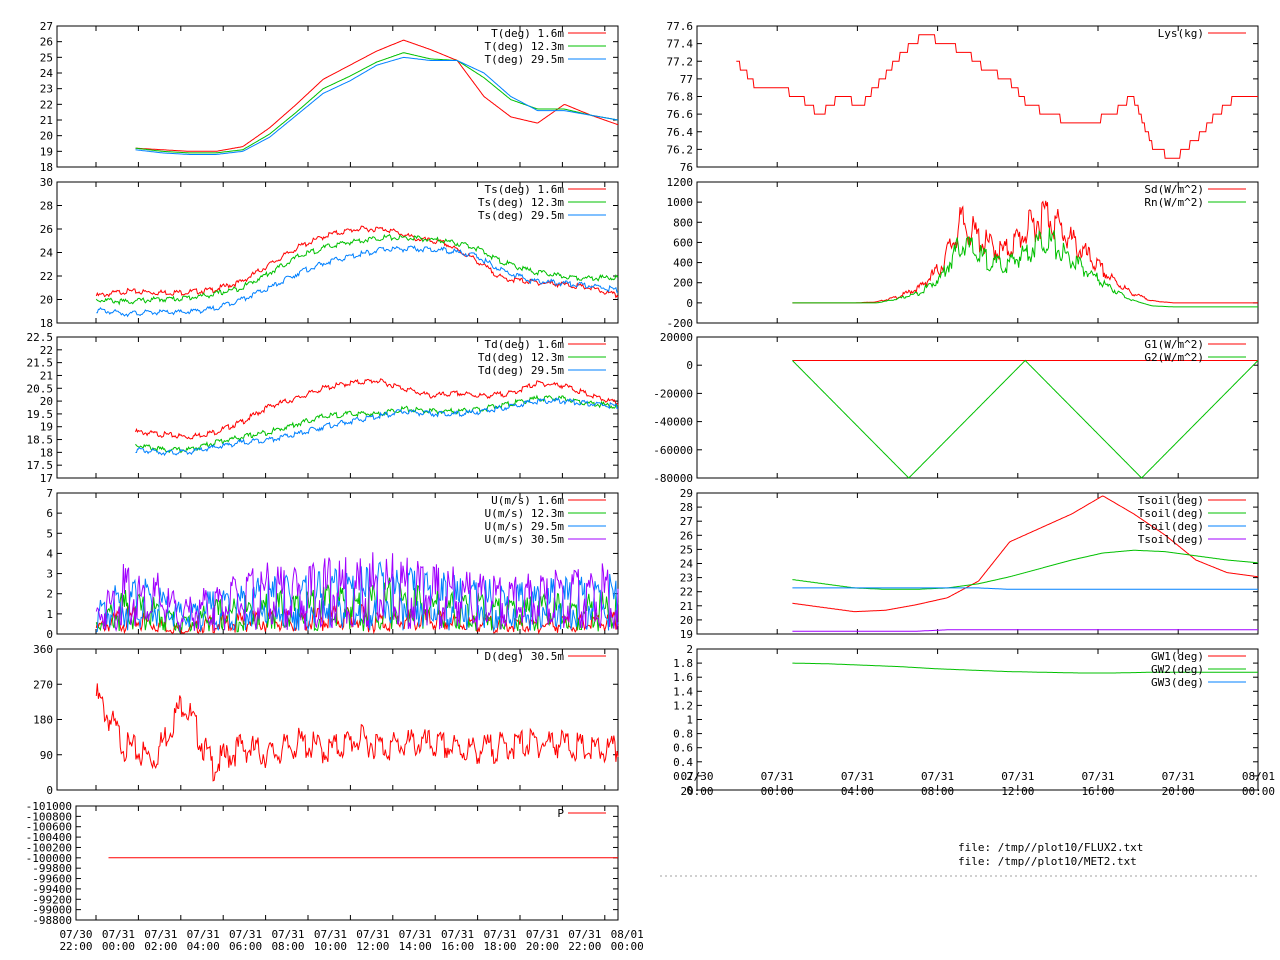 The height and width of the screenshot is (960, 1280). Describe the element at coordinates (415, 946) in the screenshot. I see `x-tick-time: 14:00` at that location.